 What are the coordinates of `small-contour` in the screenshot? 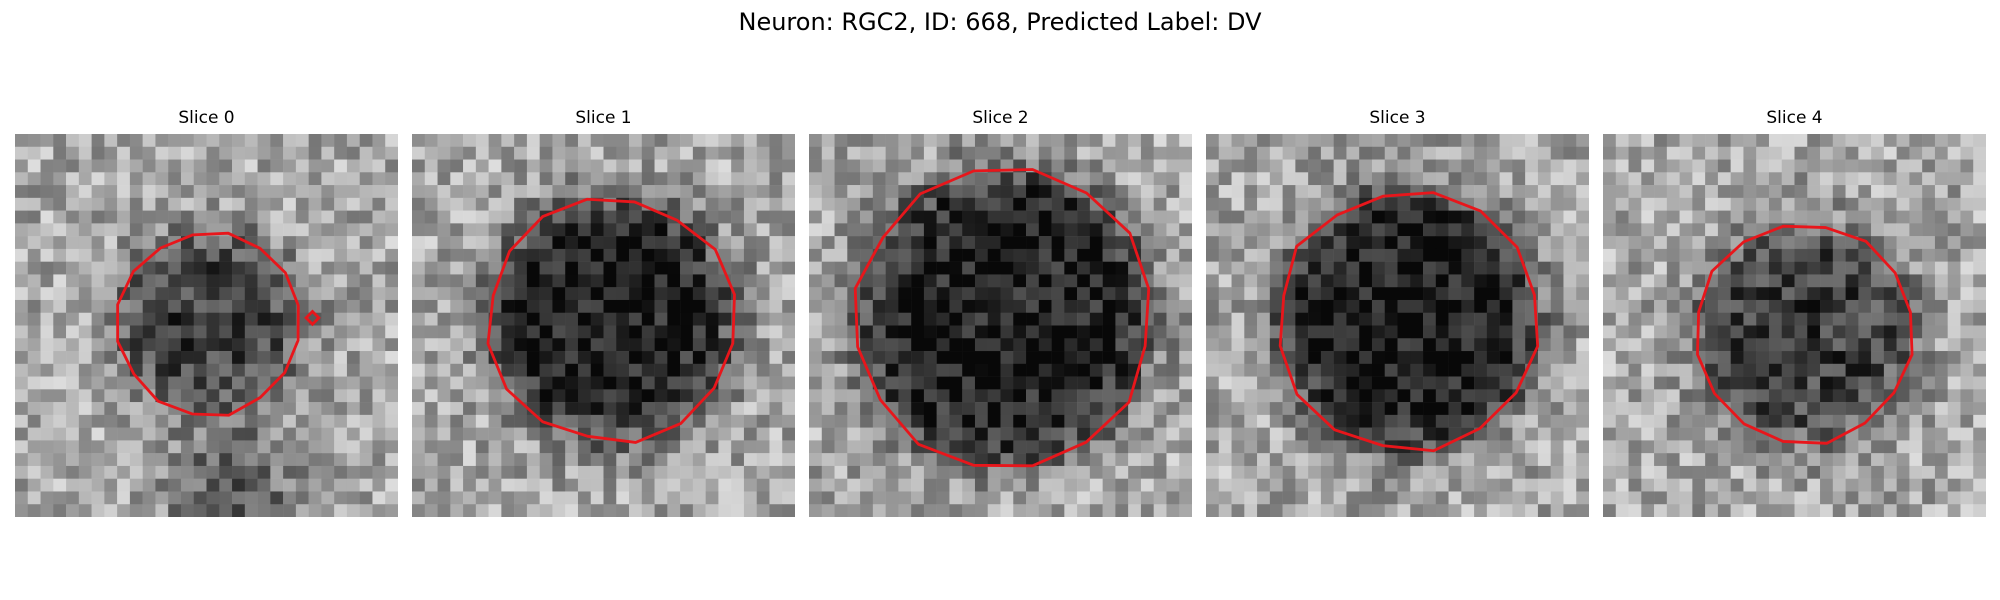 It's located at (312, 318).